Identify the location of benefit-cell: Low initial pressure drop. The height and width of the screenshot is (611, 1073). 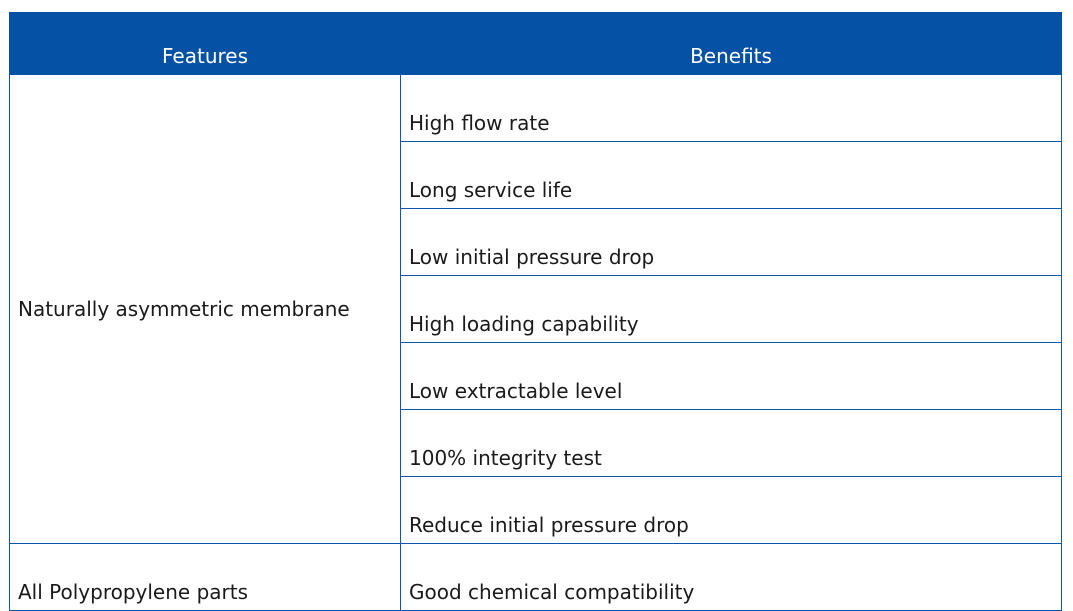
(731, 242).